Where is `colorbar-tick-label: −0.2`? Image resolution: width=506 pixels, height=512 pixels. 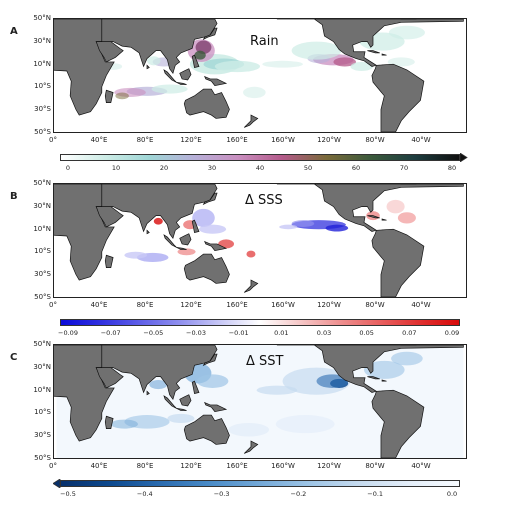
colorbar-tick-label: −0.2 is located at coordinates (298, 494).